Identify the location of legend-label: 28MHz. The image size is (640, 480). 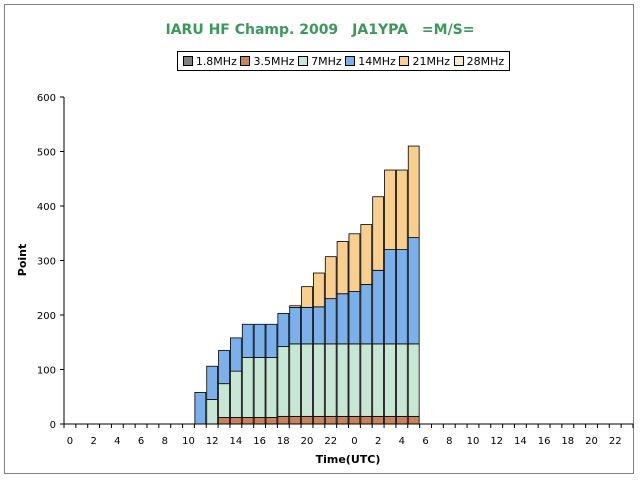
(485, 61).